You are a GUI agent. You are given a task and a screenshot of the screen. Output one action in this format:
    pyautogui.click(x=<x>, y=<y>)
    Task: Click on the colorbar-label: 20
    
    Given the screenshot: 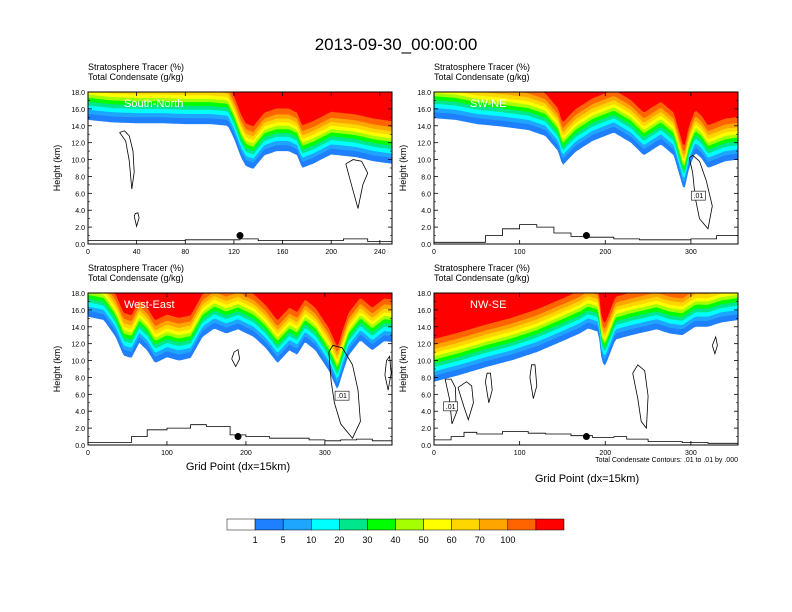 What is the action you would take?
    pyautogui.click(x=339, y=540)
    